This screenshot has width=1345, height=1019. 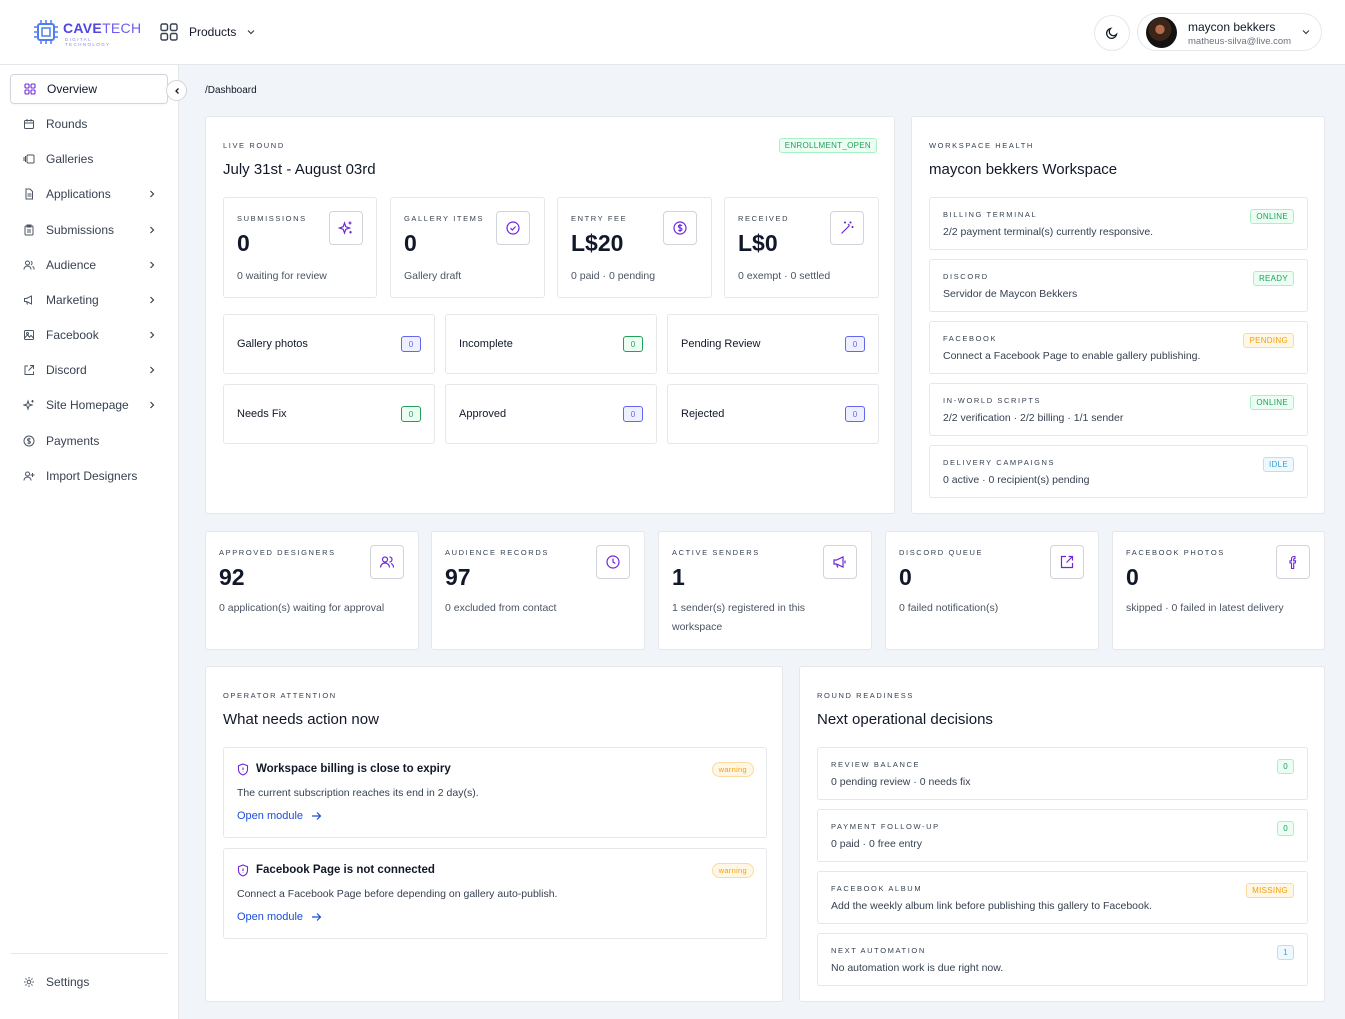 I want to click on sidebar-item-label: Submissions, so click(x=80, y=230).